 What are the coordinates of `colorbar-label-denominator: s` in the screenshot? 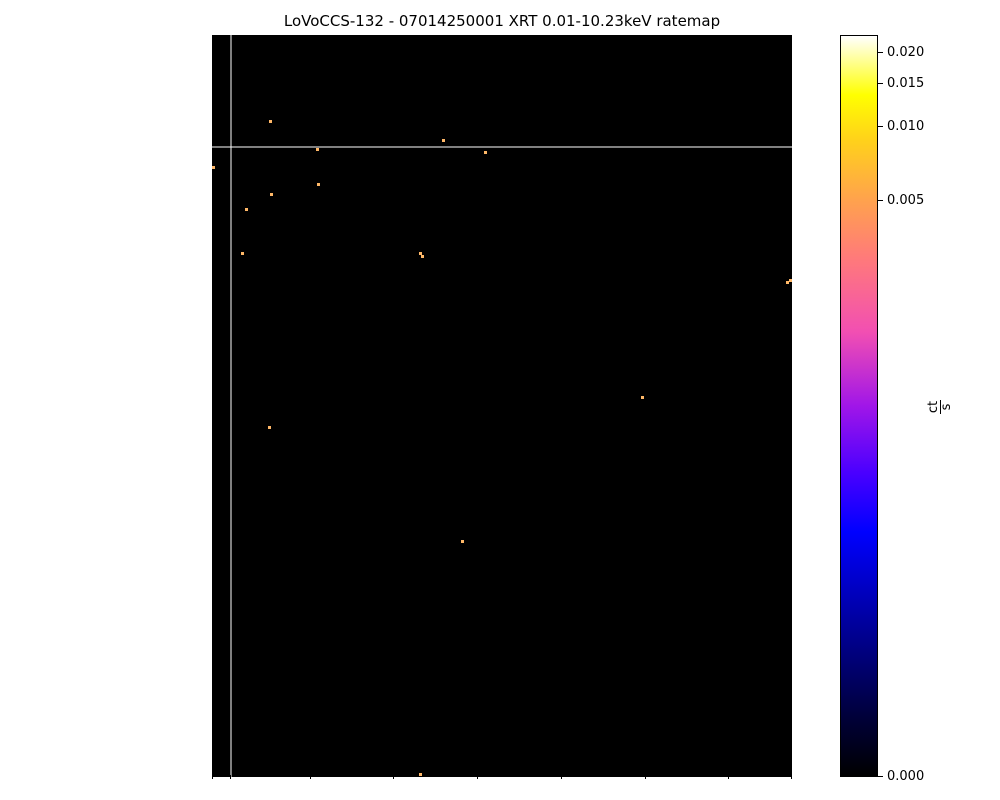 It's located at (946, 407).